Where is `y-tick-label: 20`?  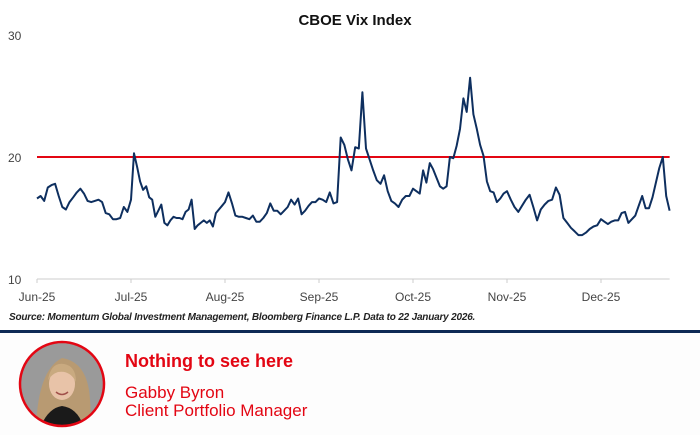 y-tick-label: 20 is located at coordinates (15, 158).